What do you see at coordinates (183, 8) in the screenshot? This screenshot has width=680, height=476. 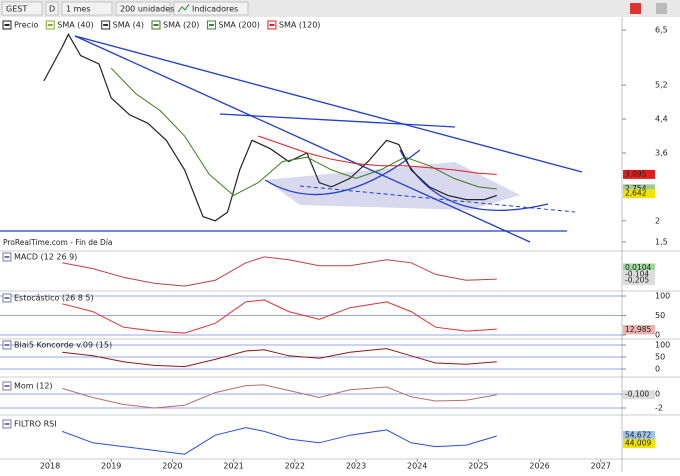 I see `indicator-icon` at bounding box center [183, 8].